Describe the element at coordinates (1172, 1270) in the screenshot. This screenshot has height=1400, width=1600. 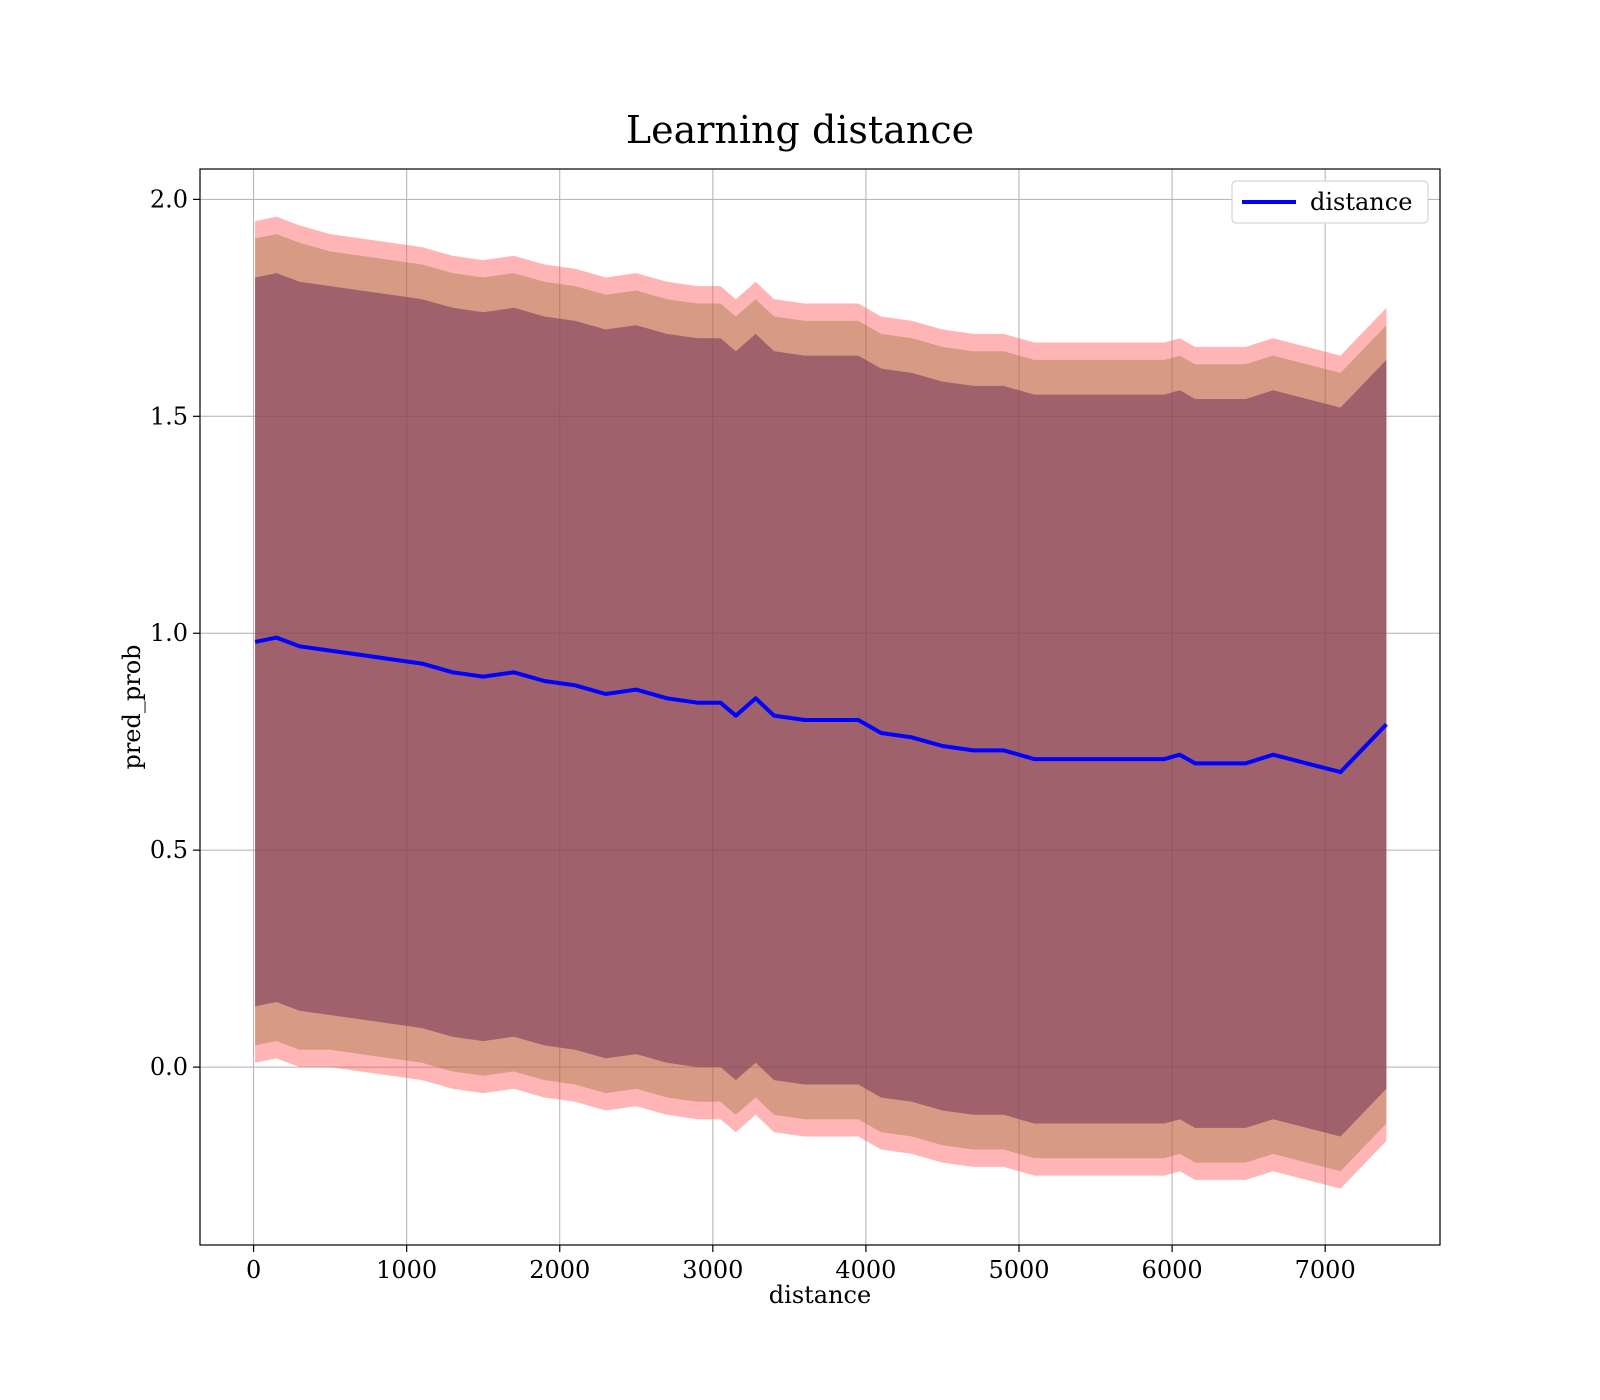
I see `x-tick-label: 6000` at that location.